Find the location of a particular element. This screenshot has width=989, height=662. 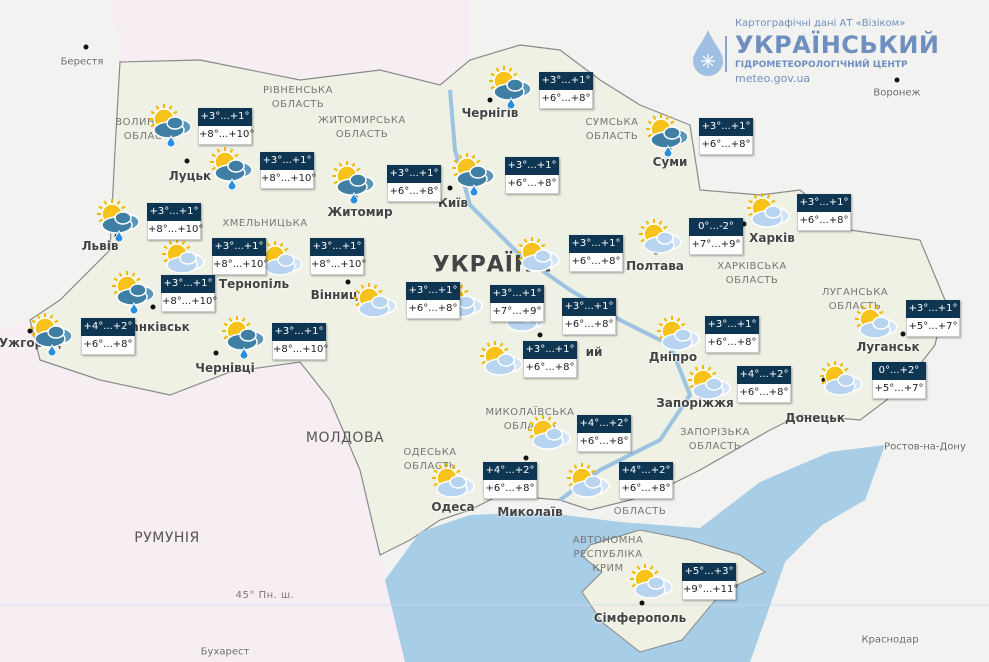

forecast-label: 0°...+2° +5°...+7° is located at coordinates (899, 380).